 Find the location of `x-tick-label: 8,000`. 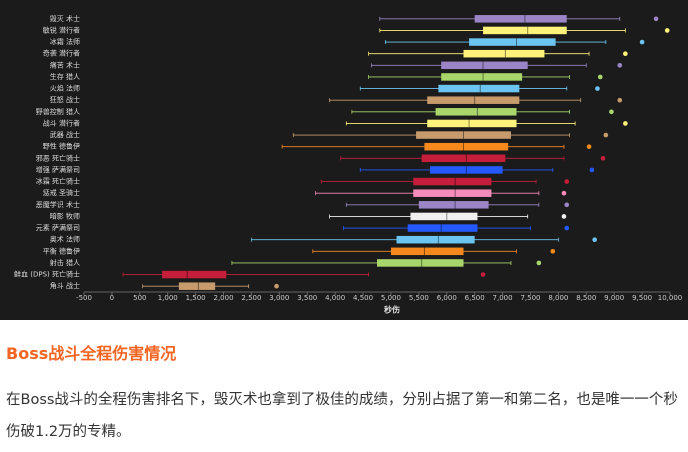

x-tick-label: 8,000 is located at coordinates (558, 298).